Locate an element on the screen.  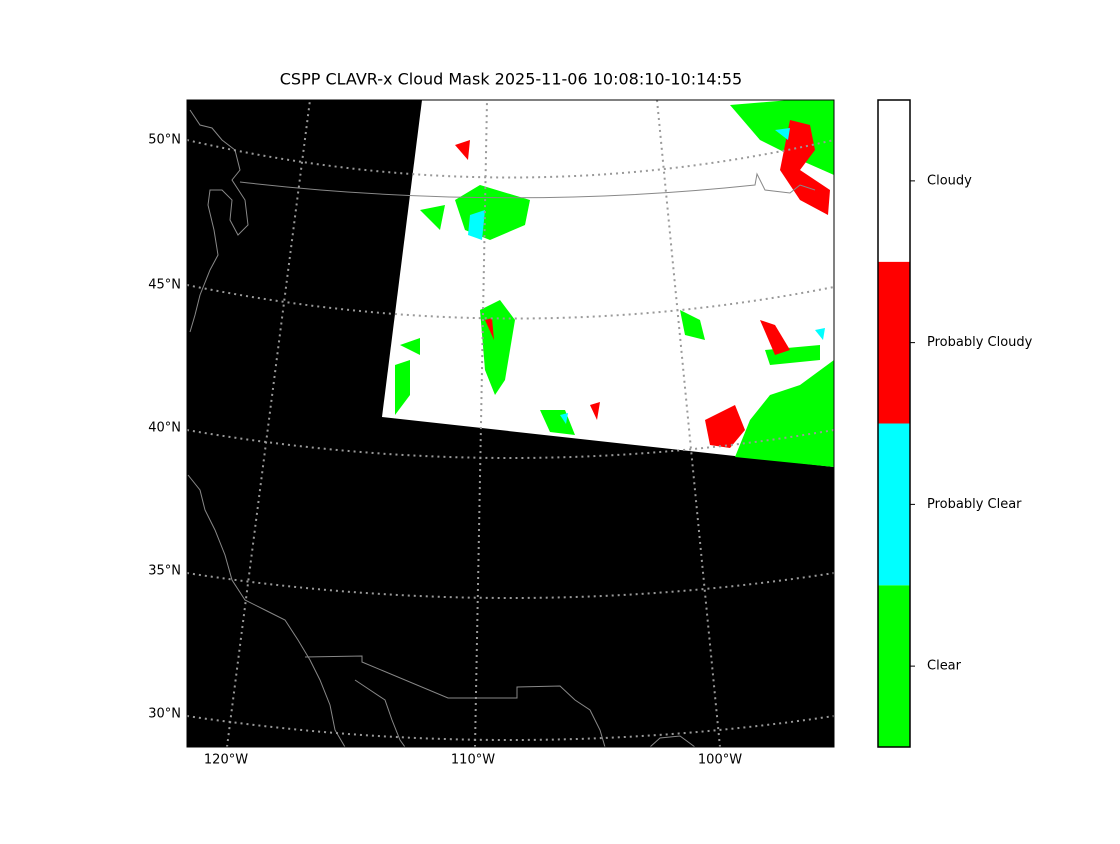
latitude-label: 35°N is located at coordinates (164, 571).